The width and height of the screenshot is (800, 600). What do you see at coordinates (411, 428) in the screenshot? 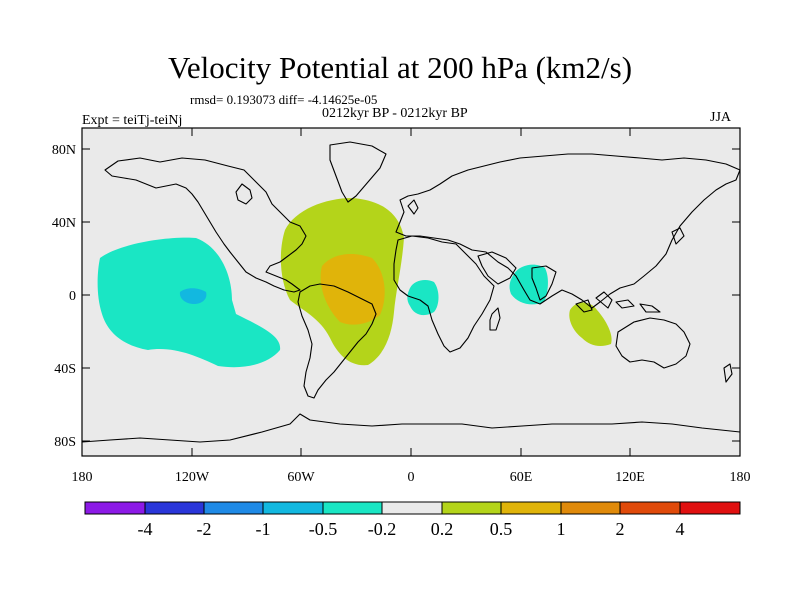
I see `coastline-antarctica` at bounding box center [411, 428].